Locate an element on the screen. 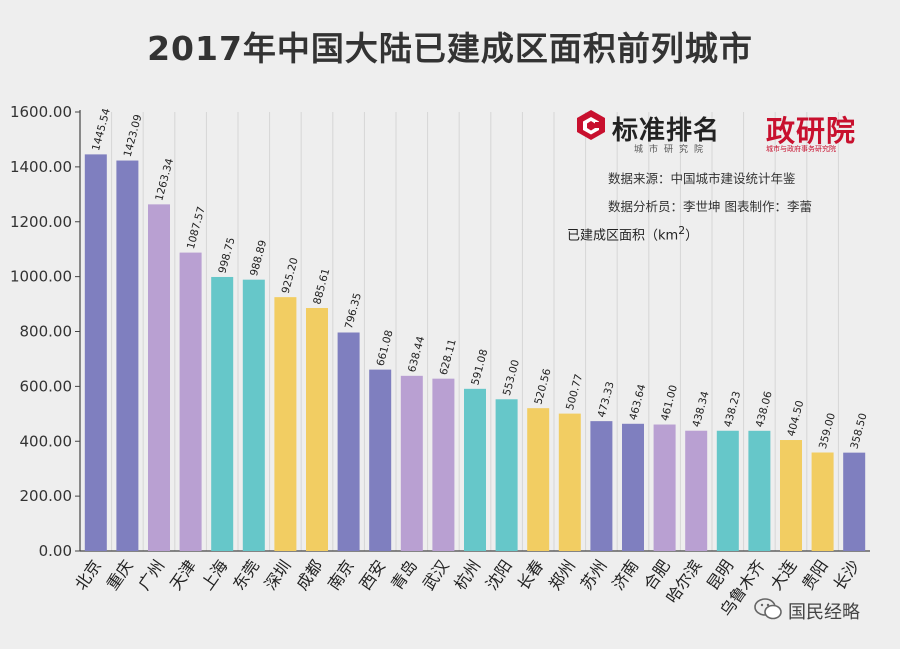 The image size is (900, 649). standard-ranking-name: 标准排名 is located at coordinates (666, 131).